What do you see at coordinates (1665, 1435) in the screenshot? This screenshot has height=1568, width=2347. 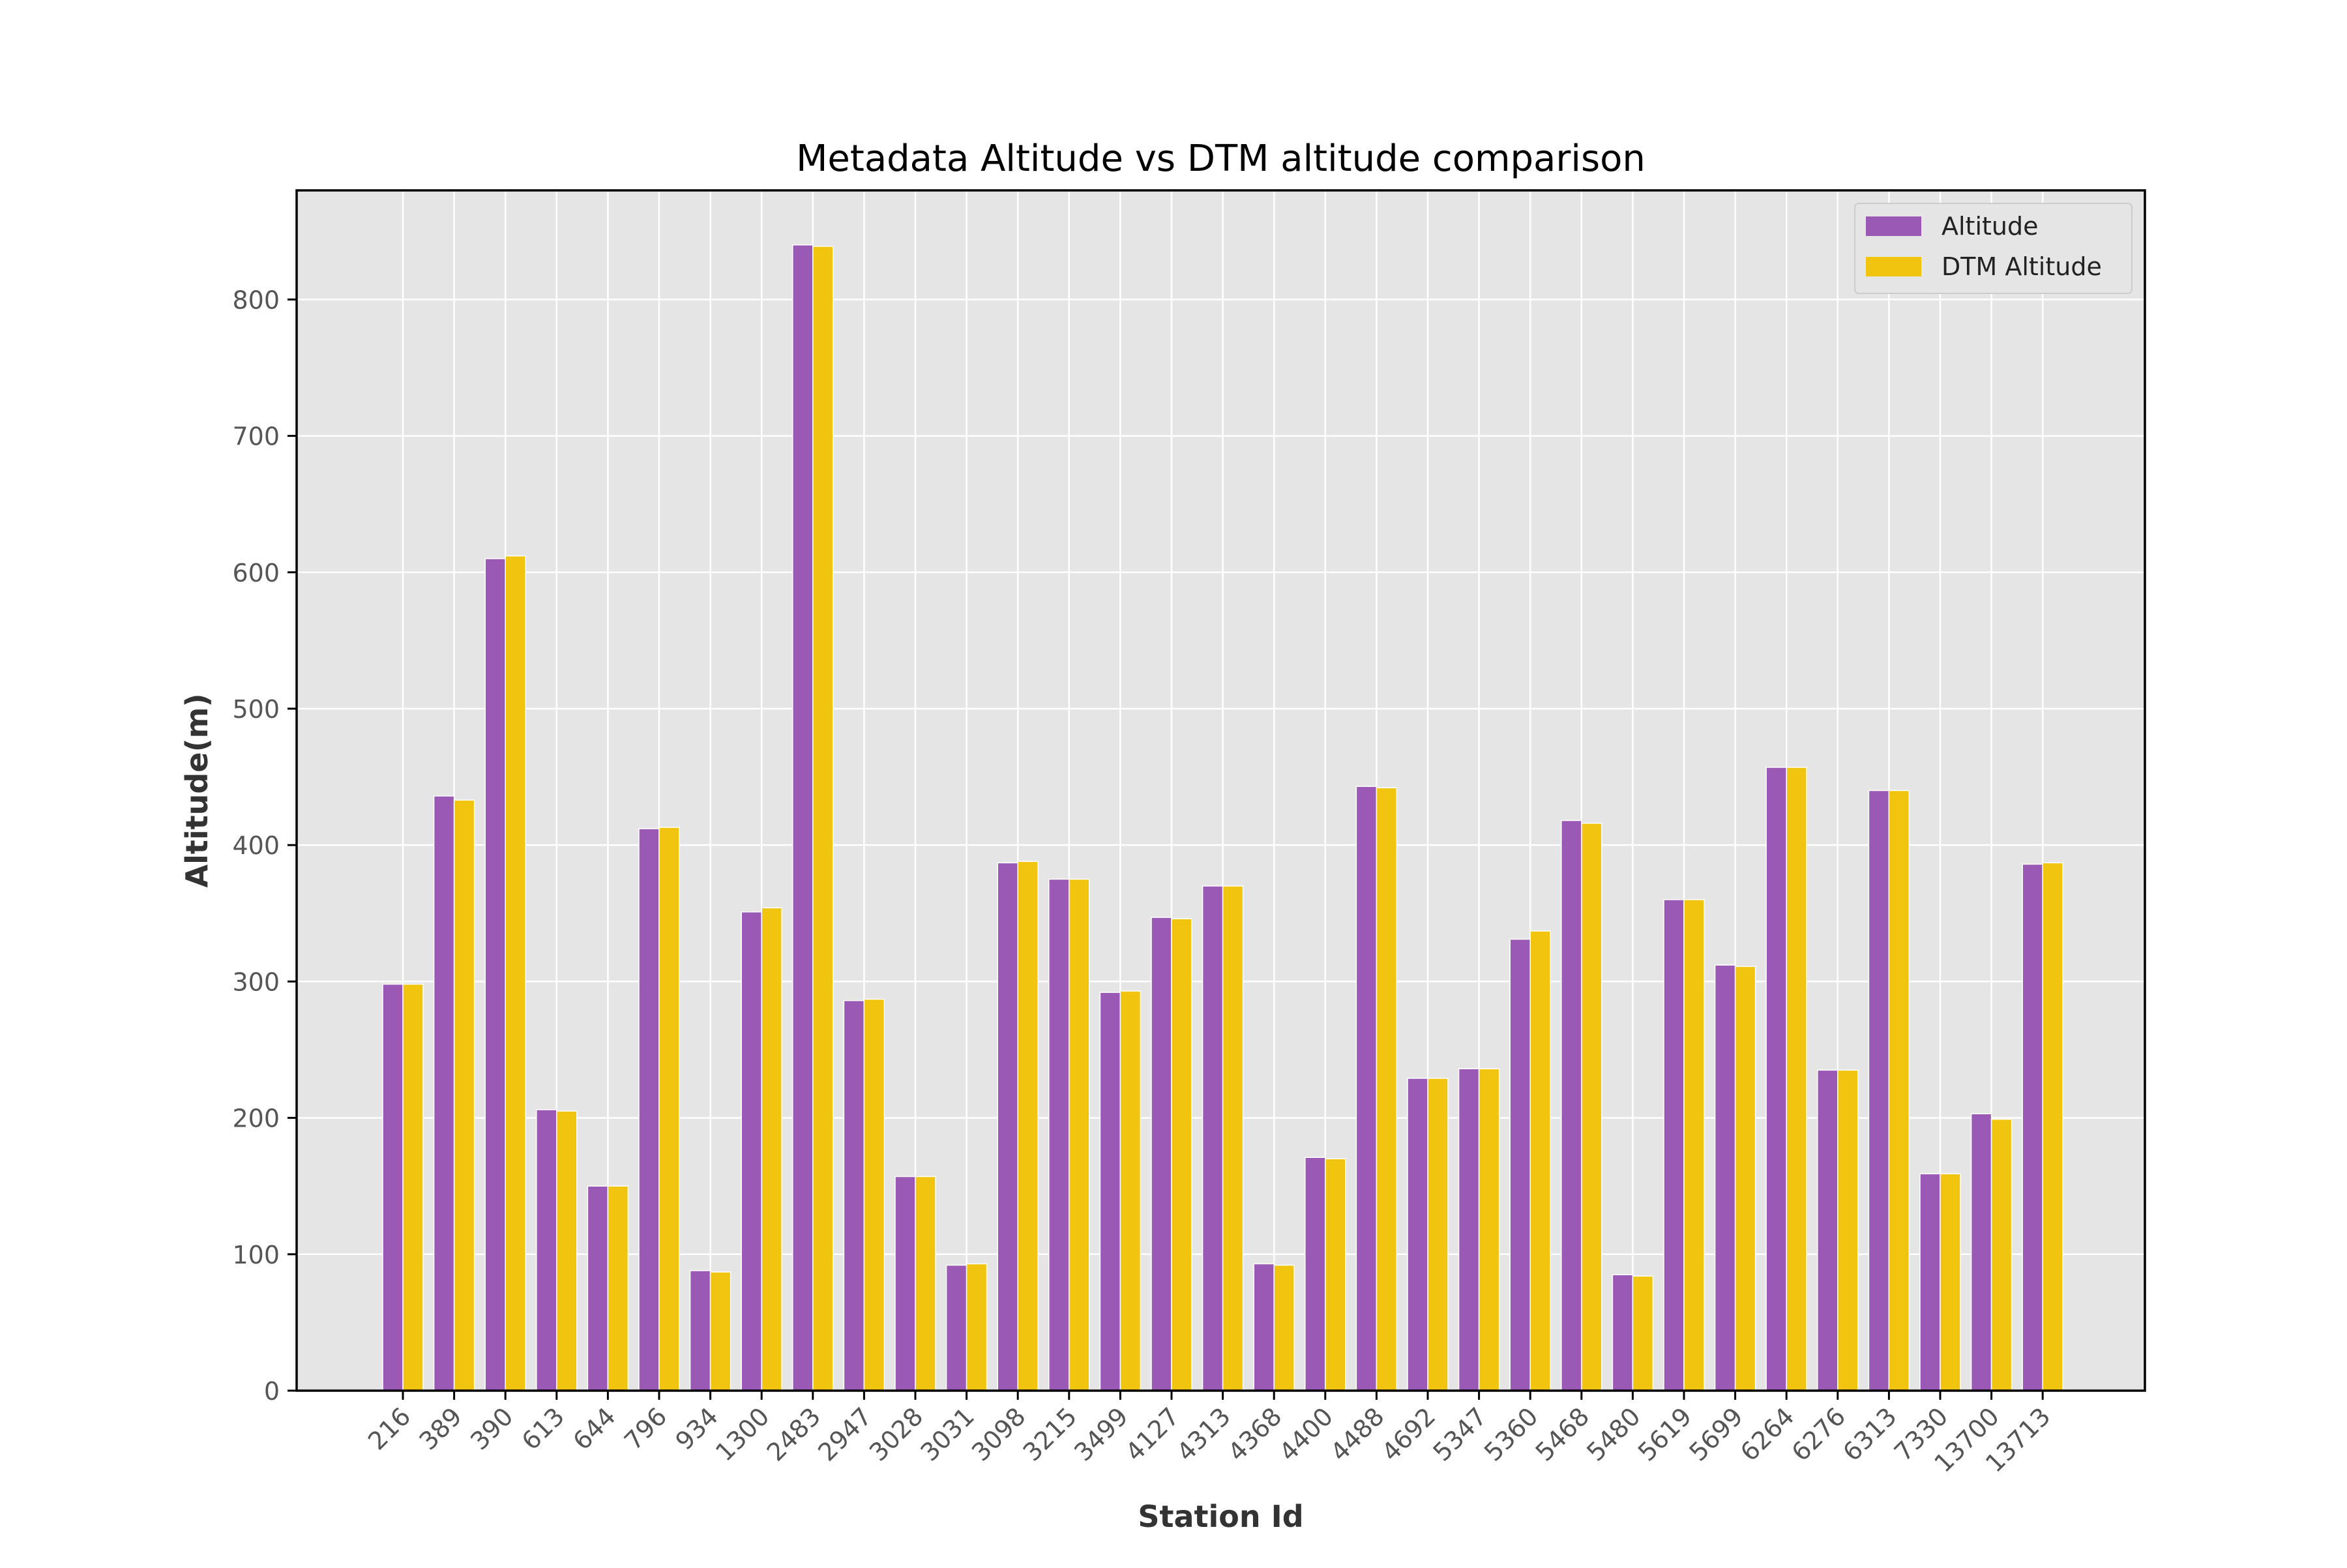 I see `x-tick-label: 5619` at bounding box center [1665, 1435].